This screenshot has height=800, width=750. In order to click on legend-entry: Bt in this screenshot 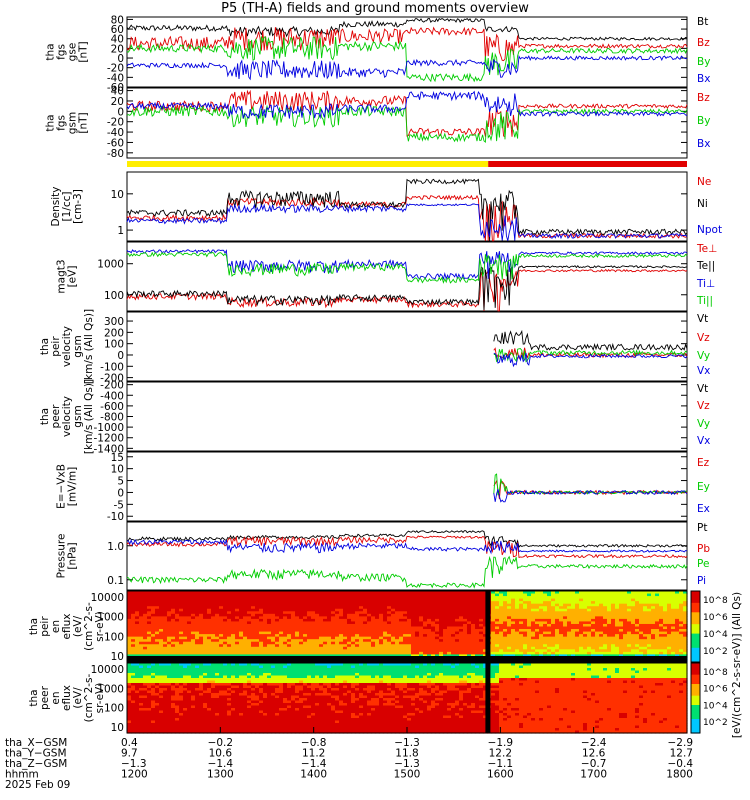, I will do `click(702, 22)`.